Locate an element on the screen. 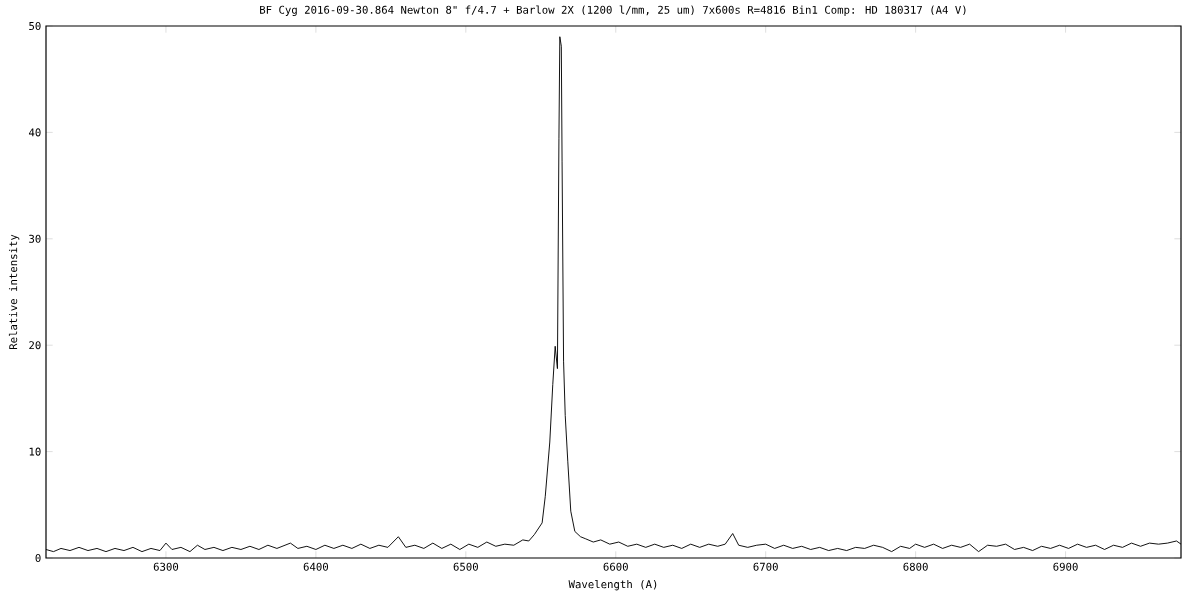  x-axis-title: Wavelength (A) is located at coordinates (612, 585).